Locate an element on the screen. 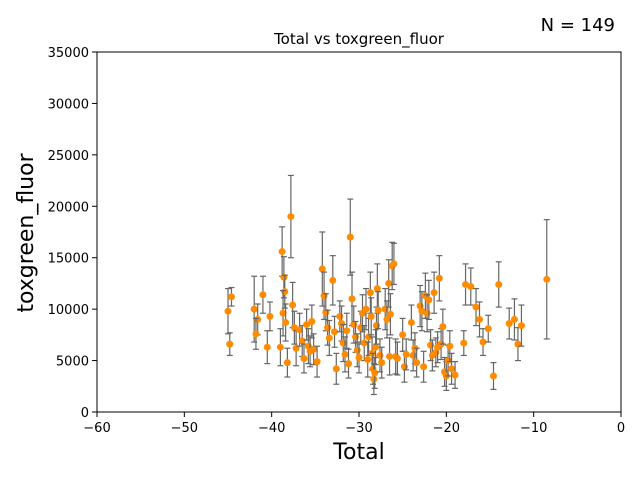 The image size is (640, 480). x-axis: −60 −50 −40 −30 −20 −10 0 is located at coordinates (354, 424).